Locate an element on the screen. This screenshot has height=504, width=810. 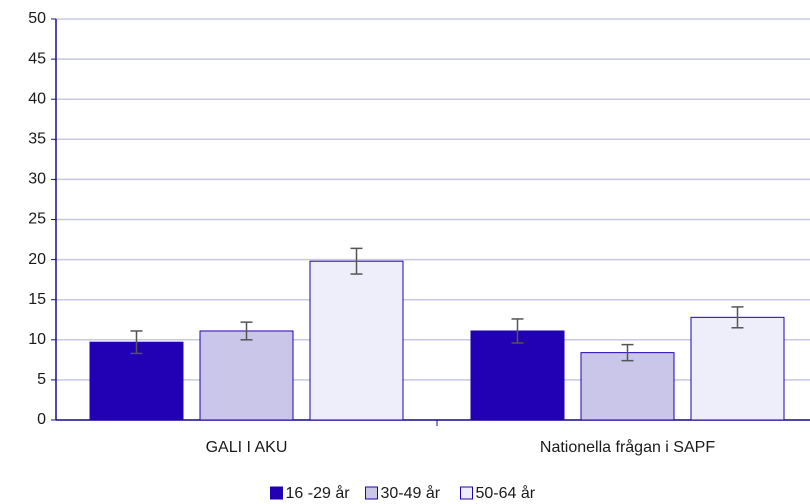
y-tick-label: 0 is located at coordinates (41, 419).